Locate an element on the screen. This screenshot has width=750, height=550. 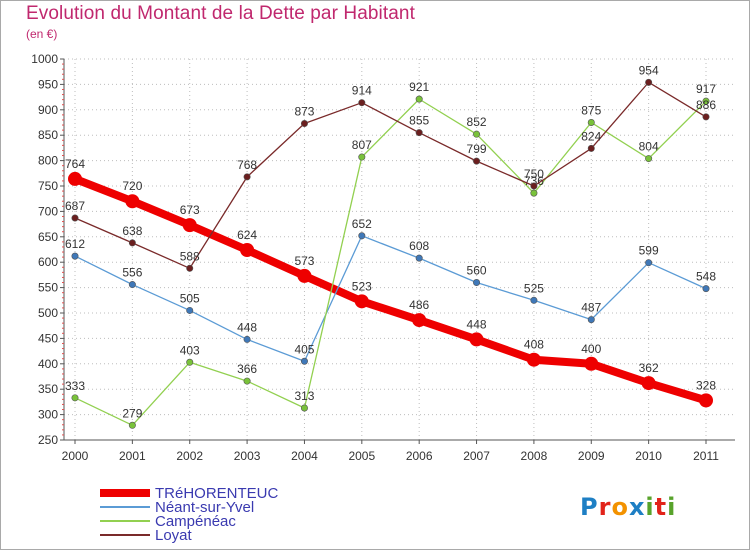
logo-letter: x is located at coordinates (637, 507).